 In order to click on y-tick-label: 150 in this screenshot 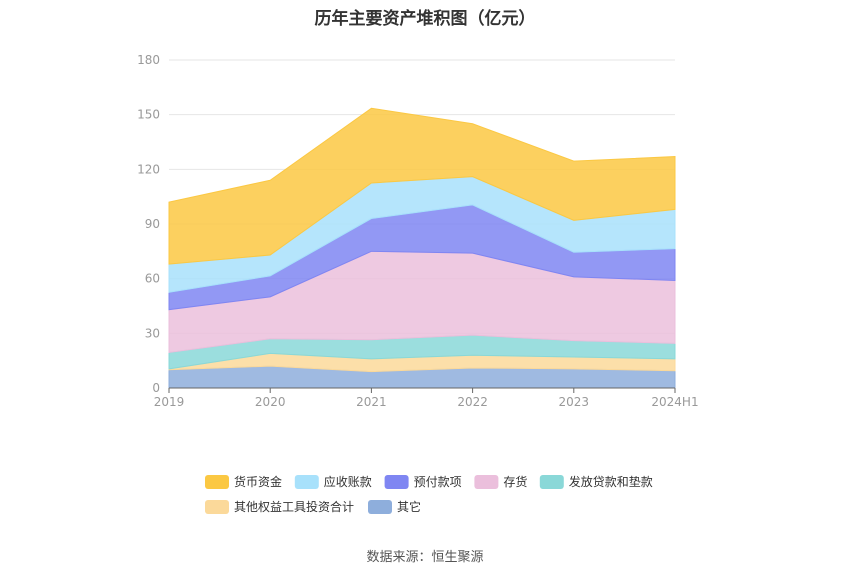, I will do `click(148, 115)`.